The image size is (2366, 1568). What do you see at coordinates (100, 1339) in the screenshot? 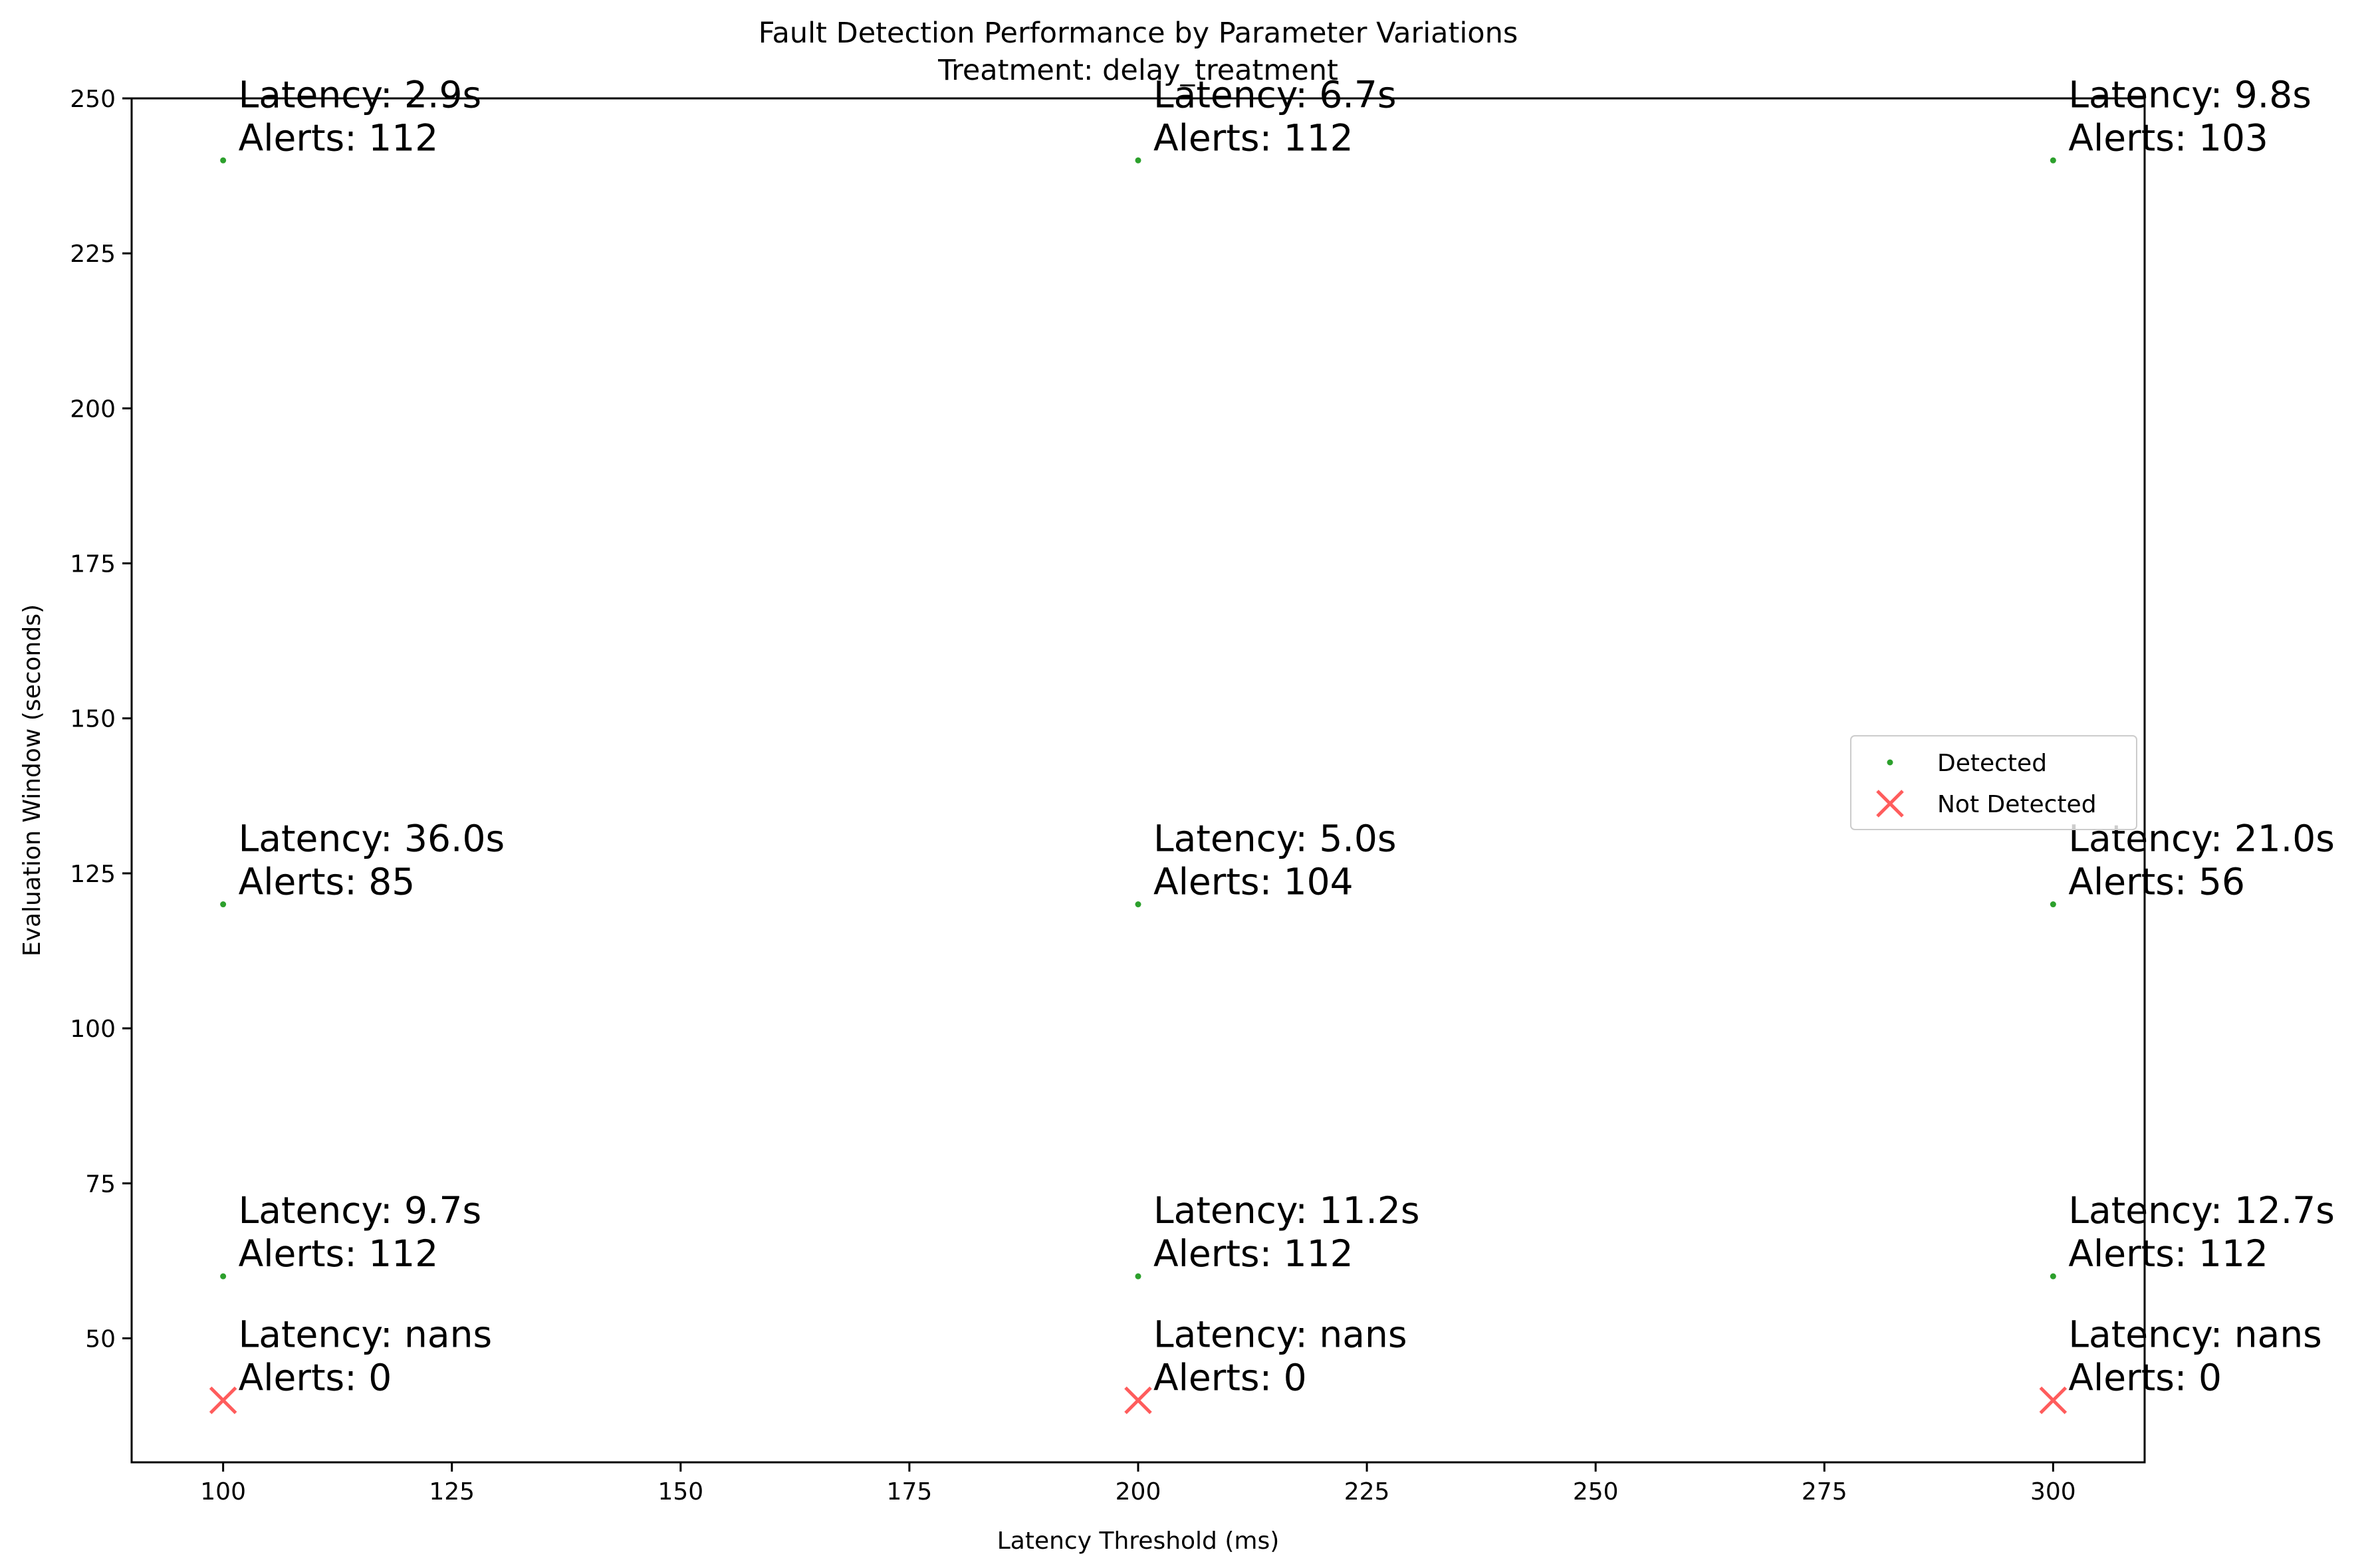
I see `y-tick-label: 50` at bounding box center [100, 1339].